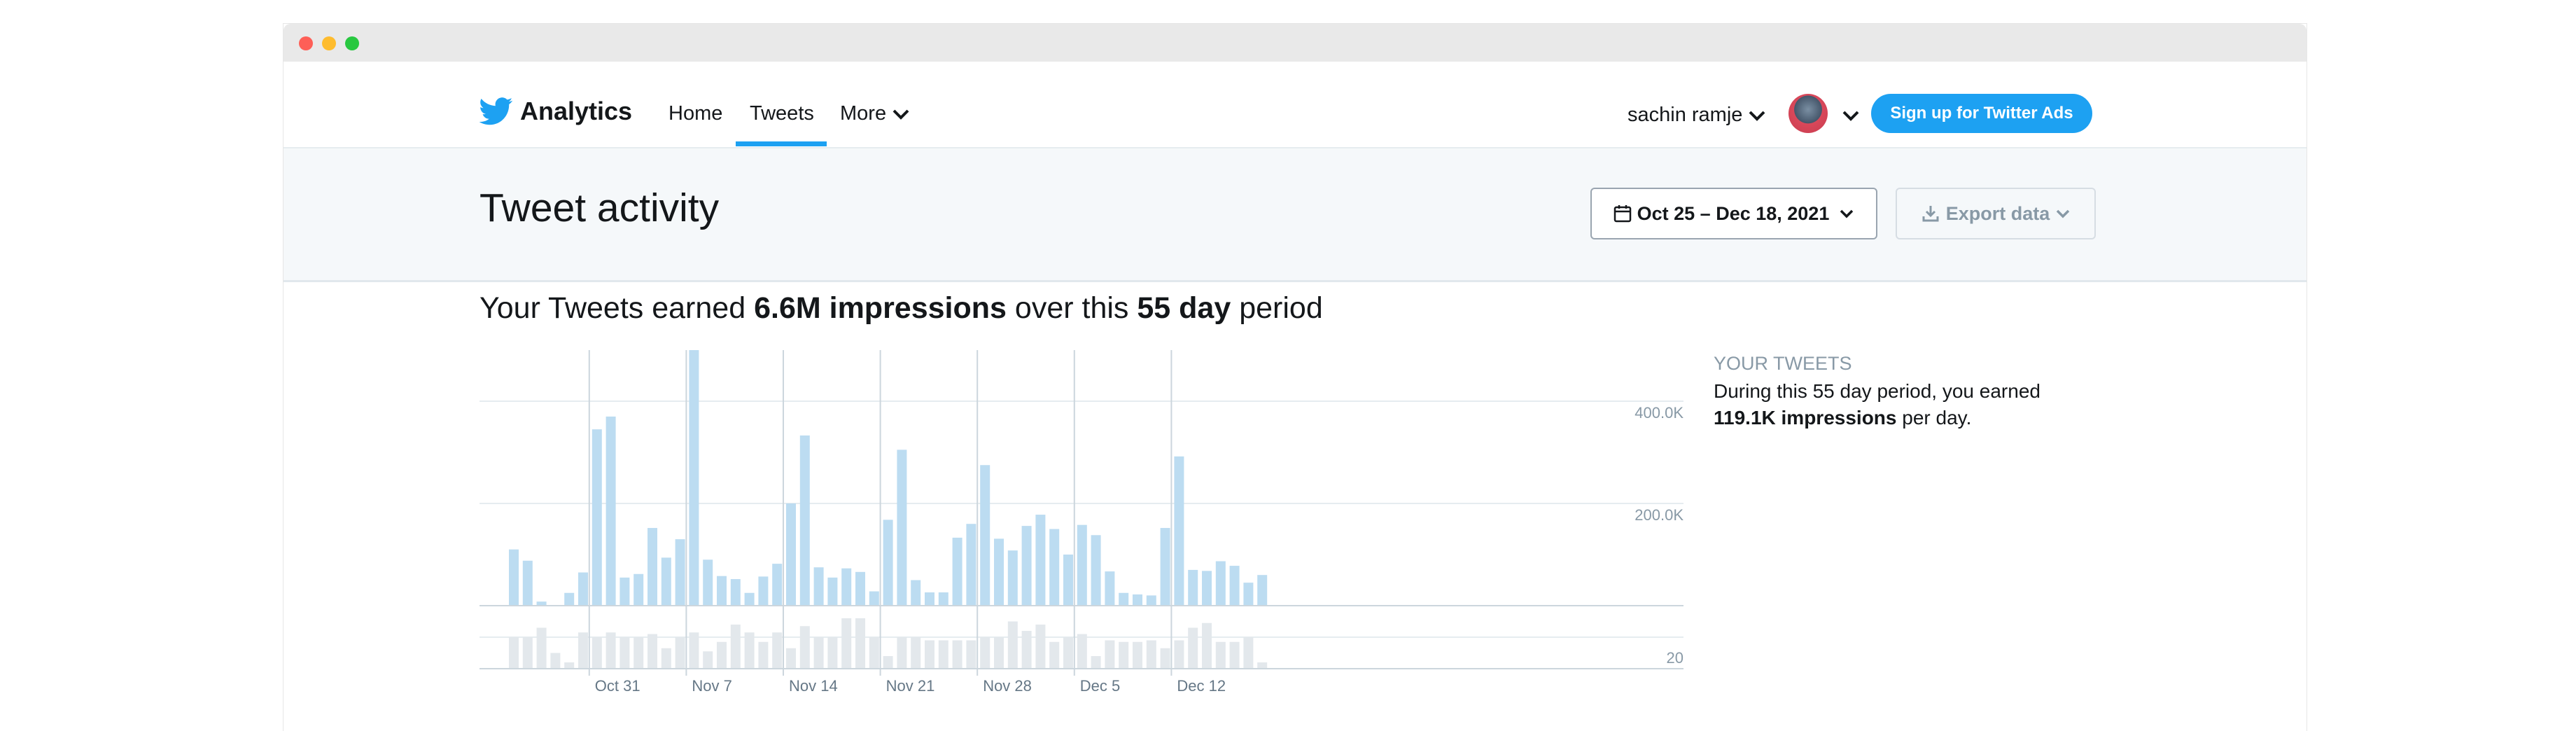 The width and height of the screenshot is (2576, 731). Describe the element at coordinates (612, 308) in the screenshot. I see `summary-prefix: Your Tweets earned` at that location.